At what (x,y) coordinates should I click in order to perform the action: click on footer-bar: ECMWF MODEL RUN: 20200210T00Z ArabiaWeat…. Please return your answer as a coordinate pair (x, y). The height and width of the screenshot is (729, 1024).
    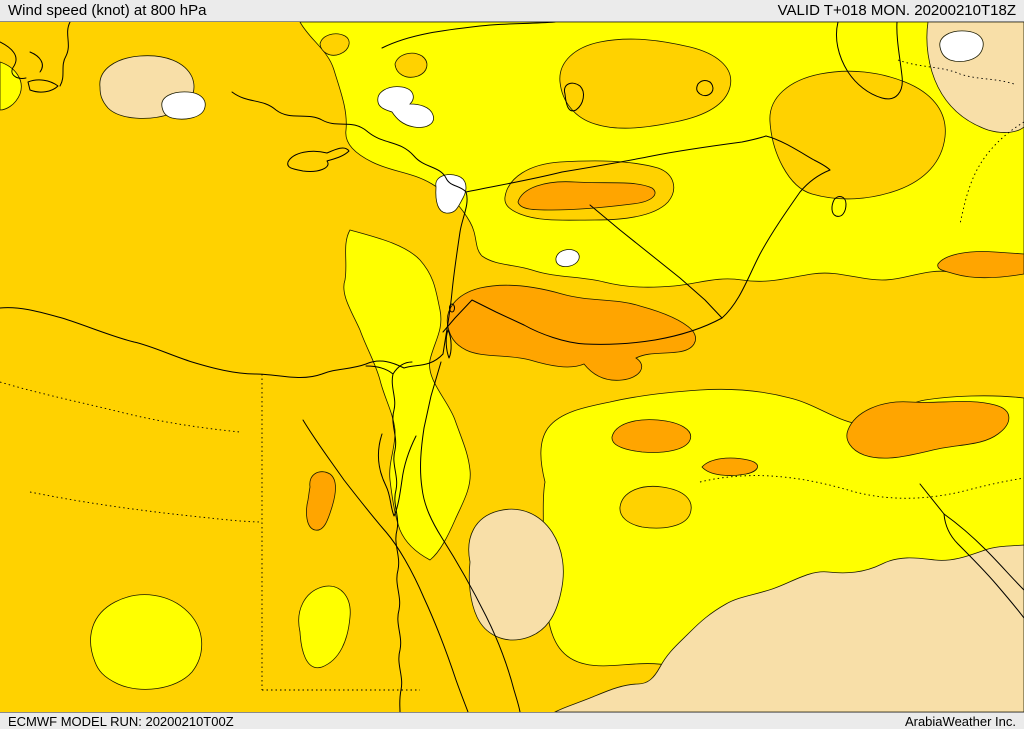
    Looking at the image, I should click on (512, 720).